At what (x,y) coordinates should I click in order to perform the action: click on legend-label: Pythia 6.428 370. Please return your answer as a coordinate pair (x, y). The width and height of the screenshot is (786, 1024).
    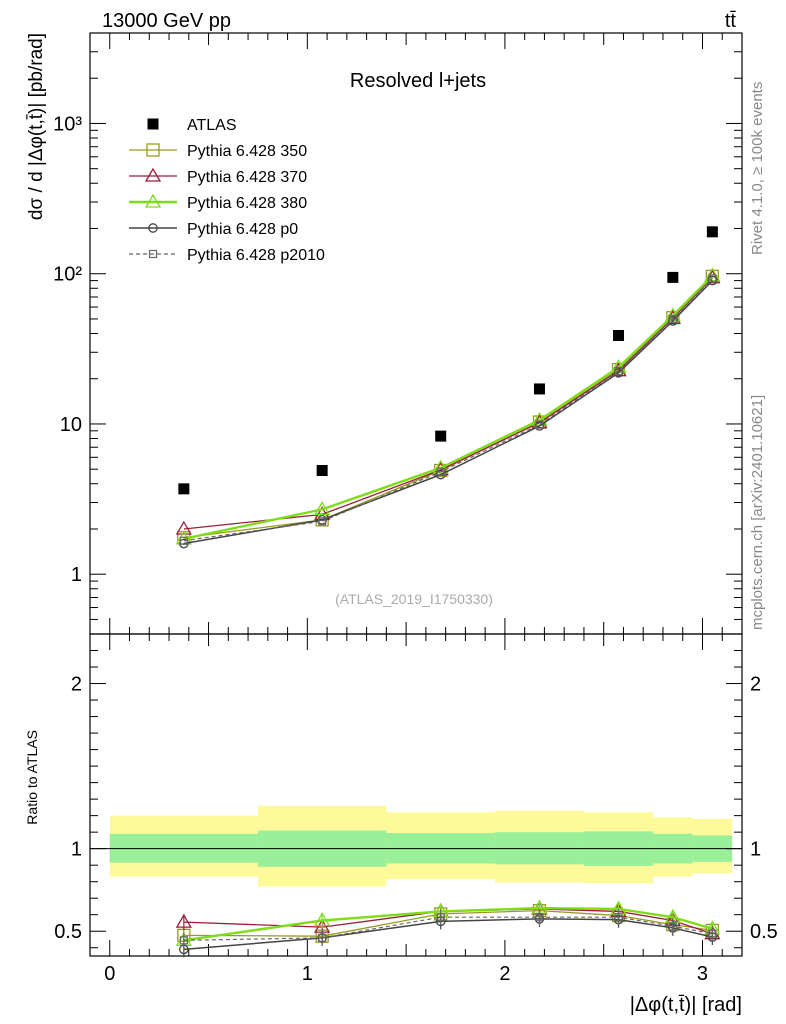
    Looking at the image, I should click on (247, 177).